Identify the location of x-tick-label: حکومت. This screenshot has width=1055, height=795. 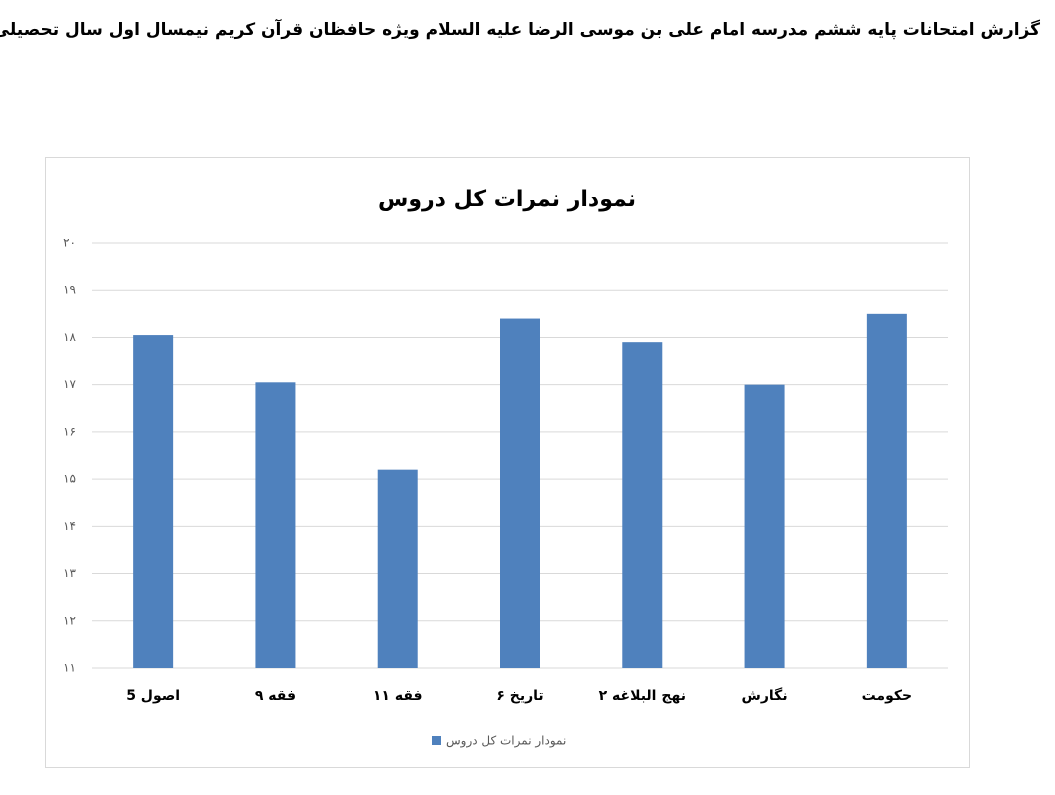
(887, 696).